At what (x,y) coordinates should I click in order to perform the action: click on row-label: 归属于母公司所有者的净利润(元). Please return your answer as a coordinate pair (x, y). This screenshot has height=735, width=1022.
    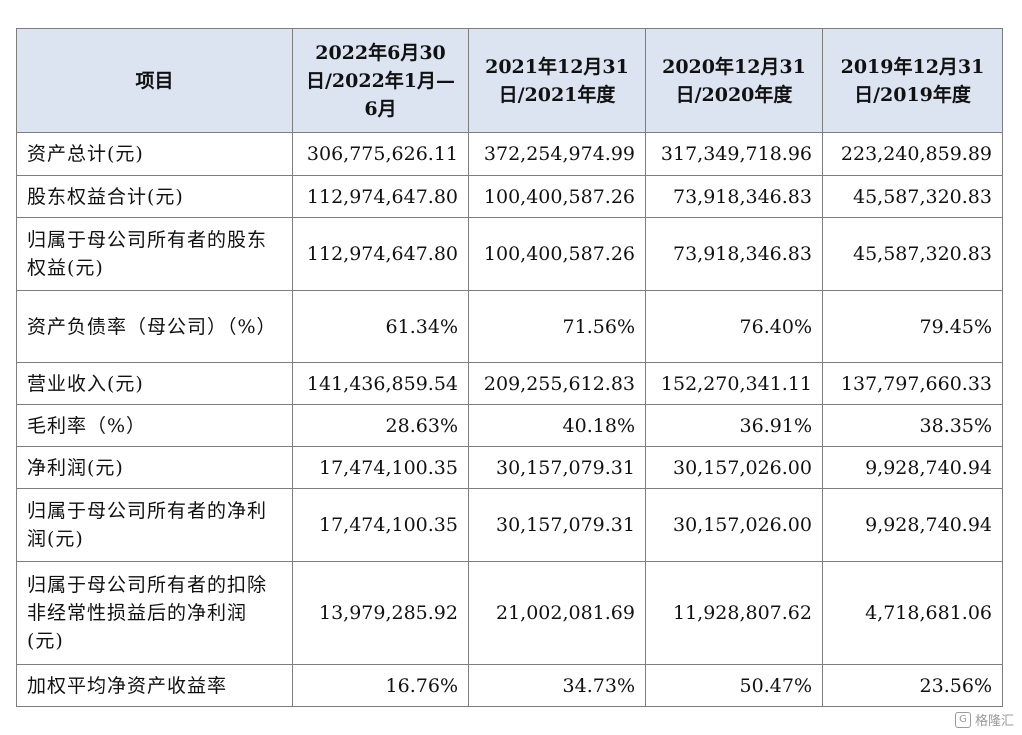
    Looking at the image, I should click on (154, 525).